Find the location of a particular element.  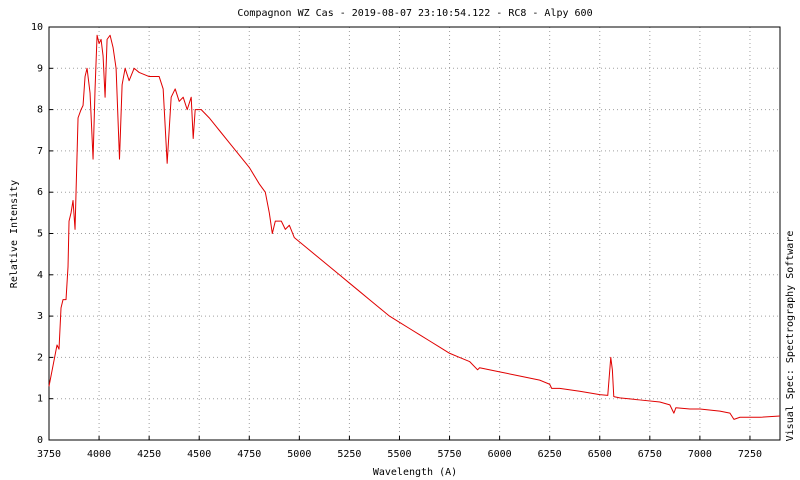

x-tick-label: 5000 is located at coordinates (299, 454).